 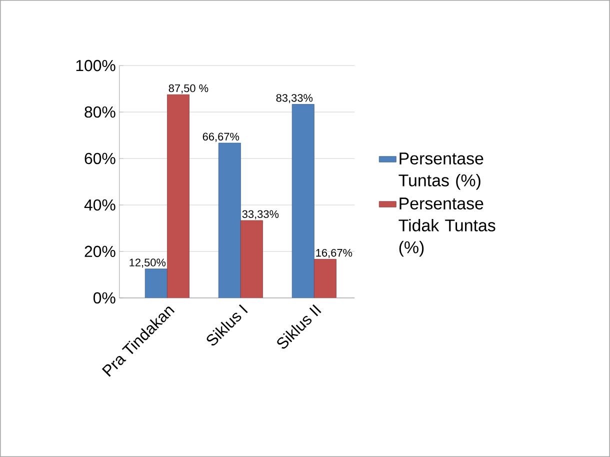 What do you see at coordinates (100, 205) in the screenshot?
I see `y-tick-label: 40%` at bounding box center [100, 205].